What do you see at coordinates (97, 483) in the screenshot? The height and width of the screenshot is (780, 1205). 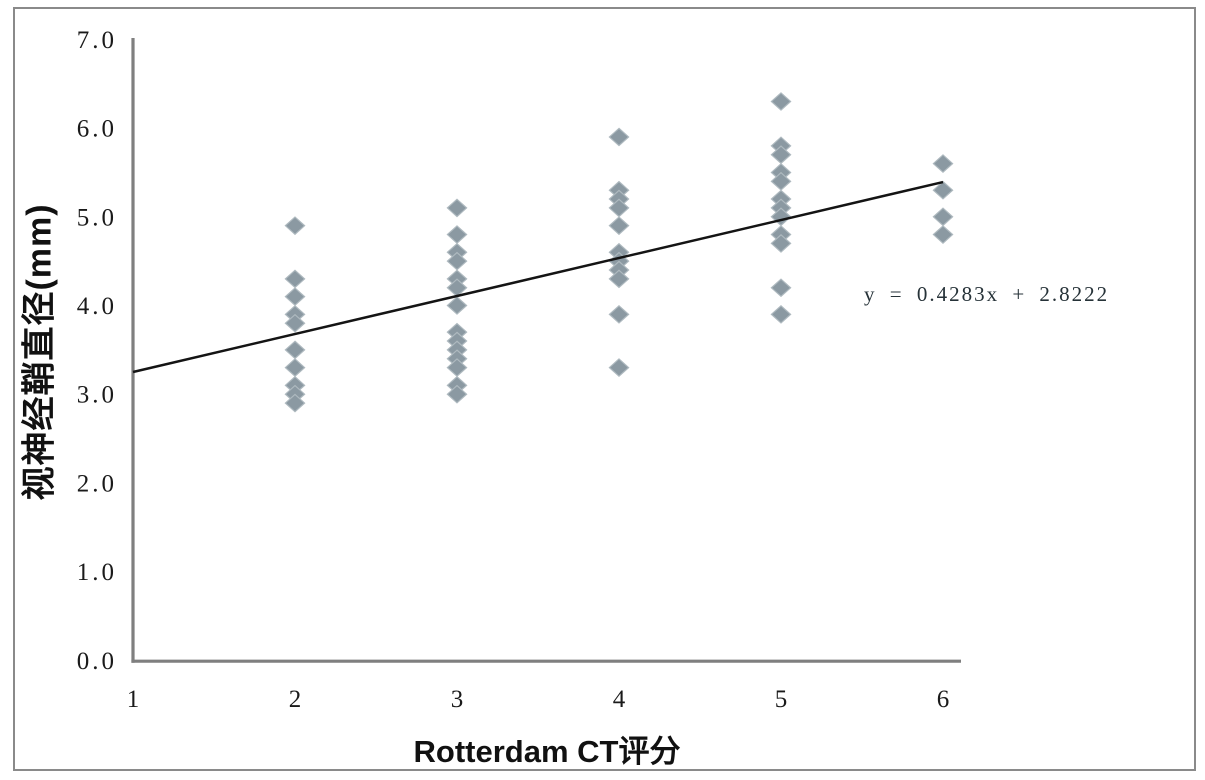 I see `y-tick-label: 2.0` at bounding box center [97, 483].